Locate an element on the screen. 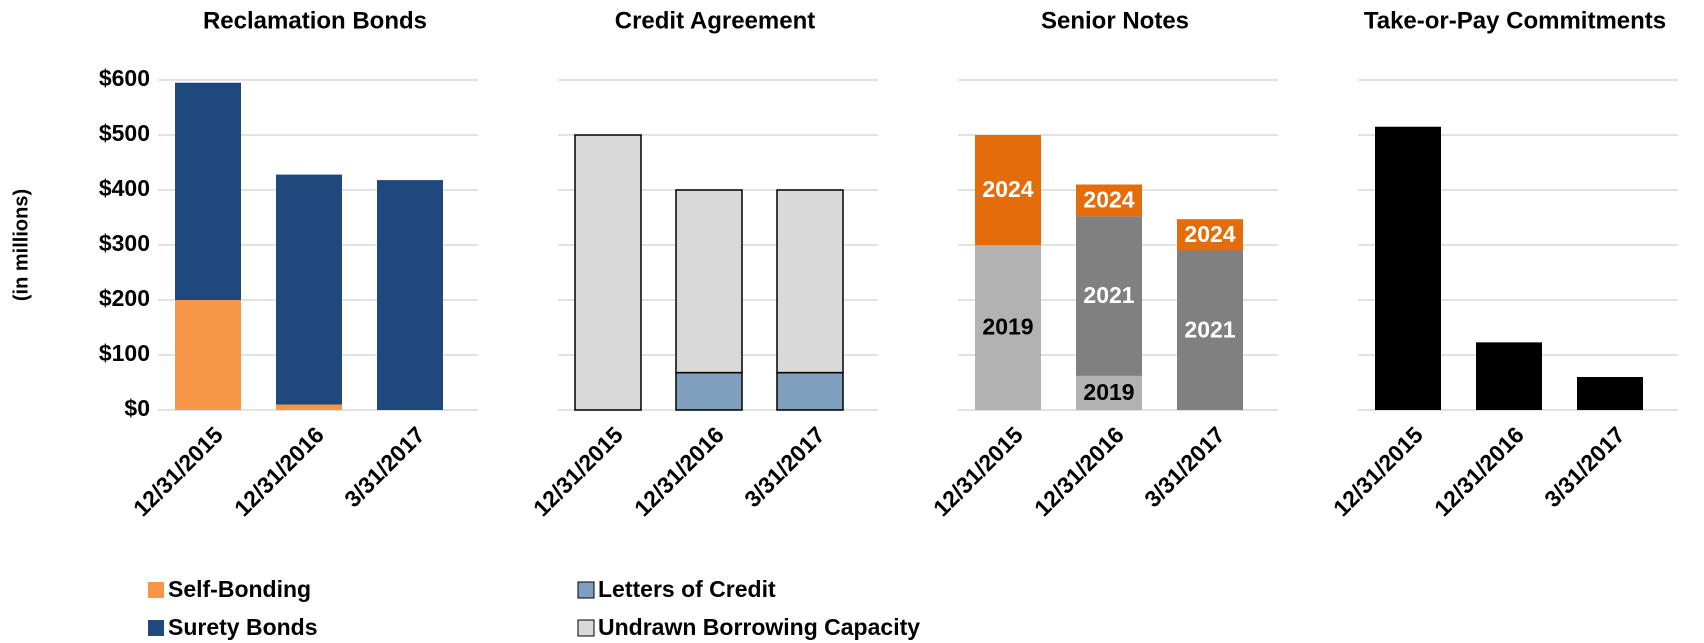  chart-title: Reclamation Bonds is located at coordinates (315, 20).